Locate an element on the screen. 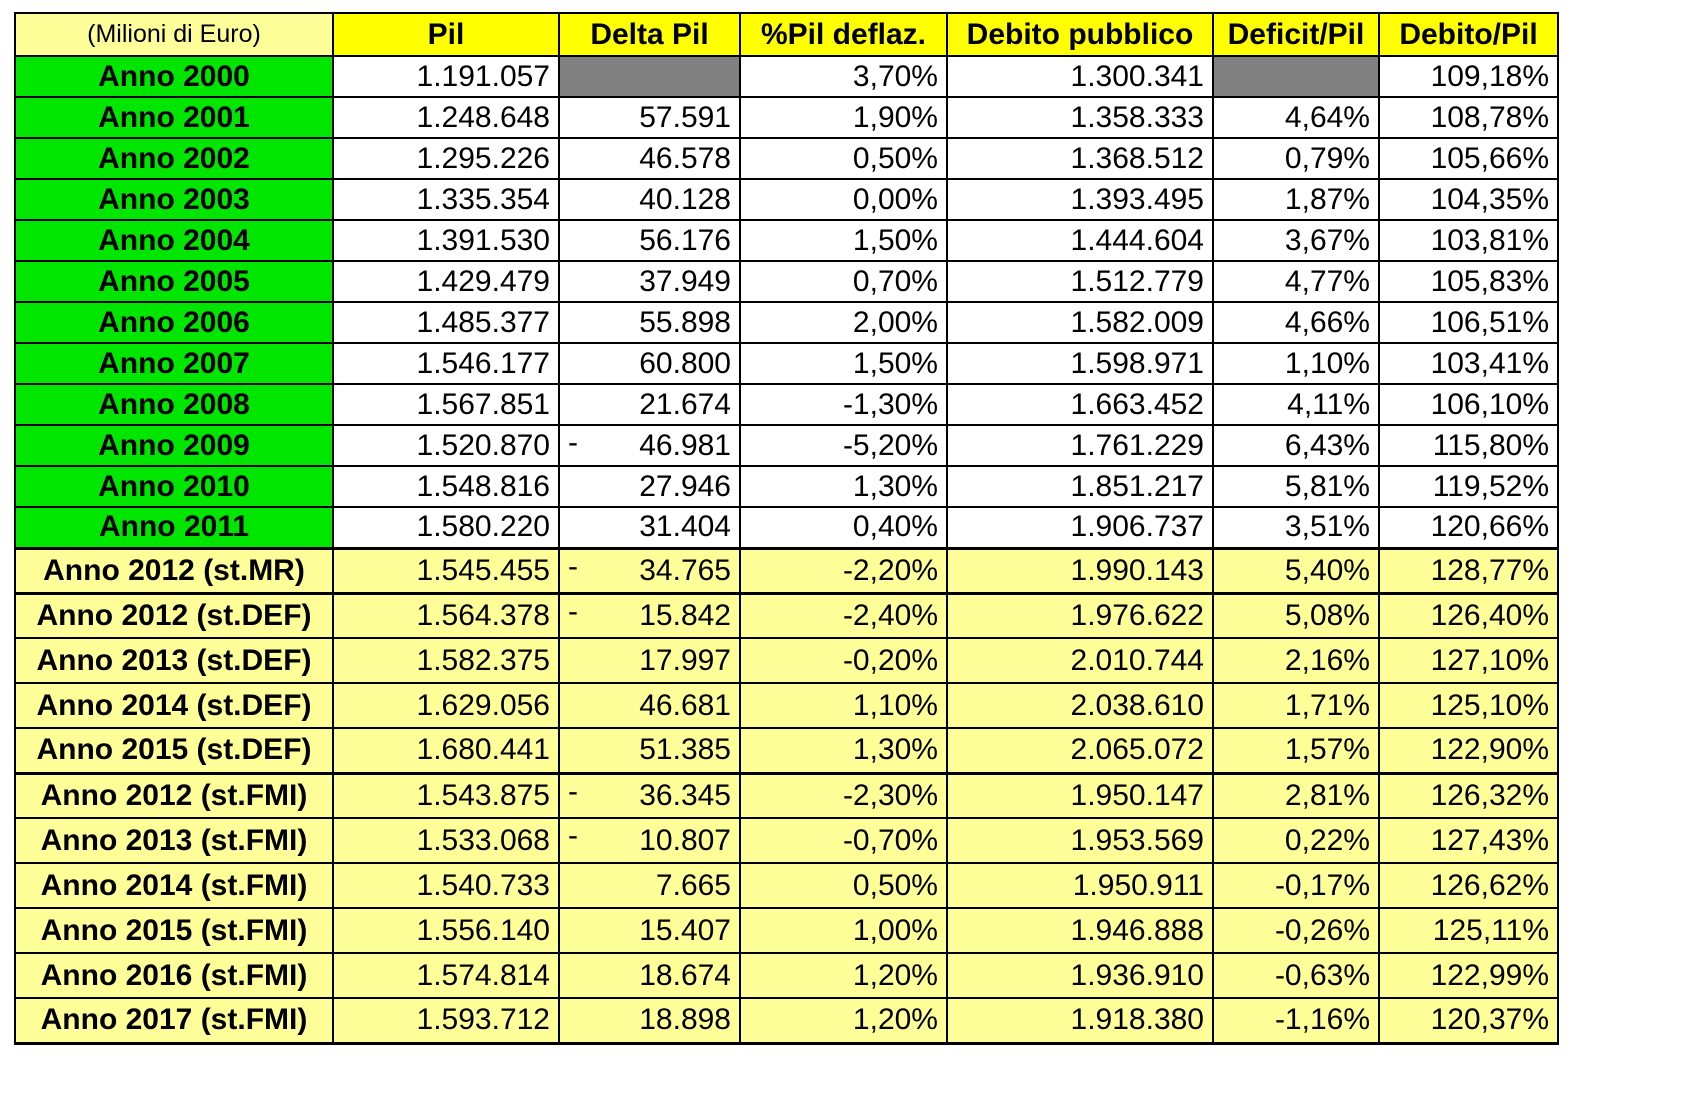  cell-deficit-pil: 1,71% is located at coordinates (1296, 705).